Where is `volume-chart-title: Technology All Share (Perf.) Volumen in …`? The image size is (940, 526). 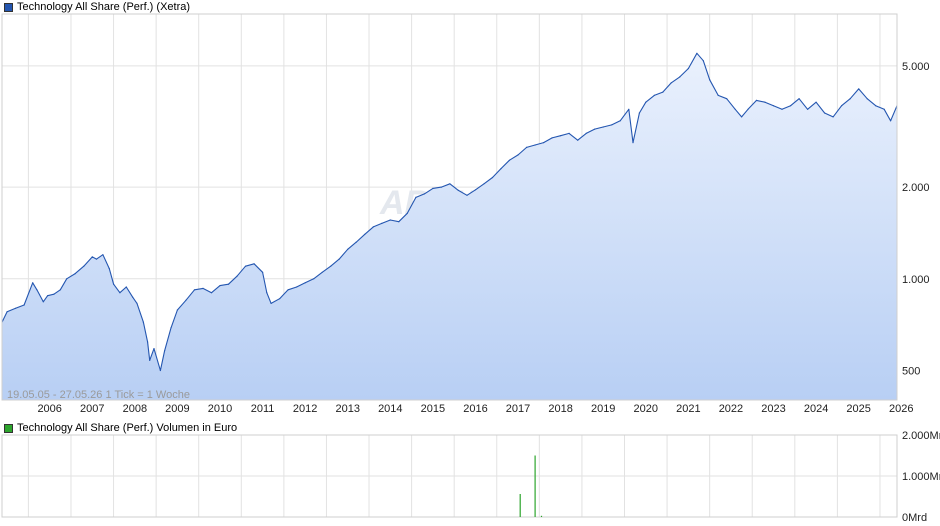 volume-chart-title: Technology All Share (Perf.) Volumen in … is located at coordinates (127, 428).